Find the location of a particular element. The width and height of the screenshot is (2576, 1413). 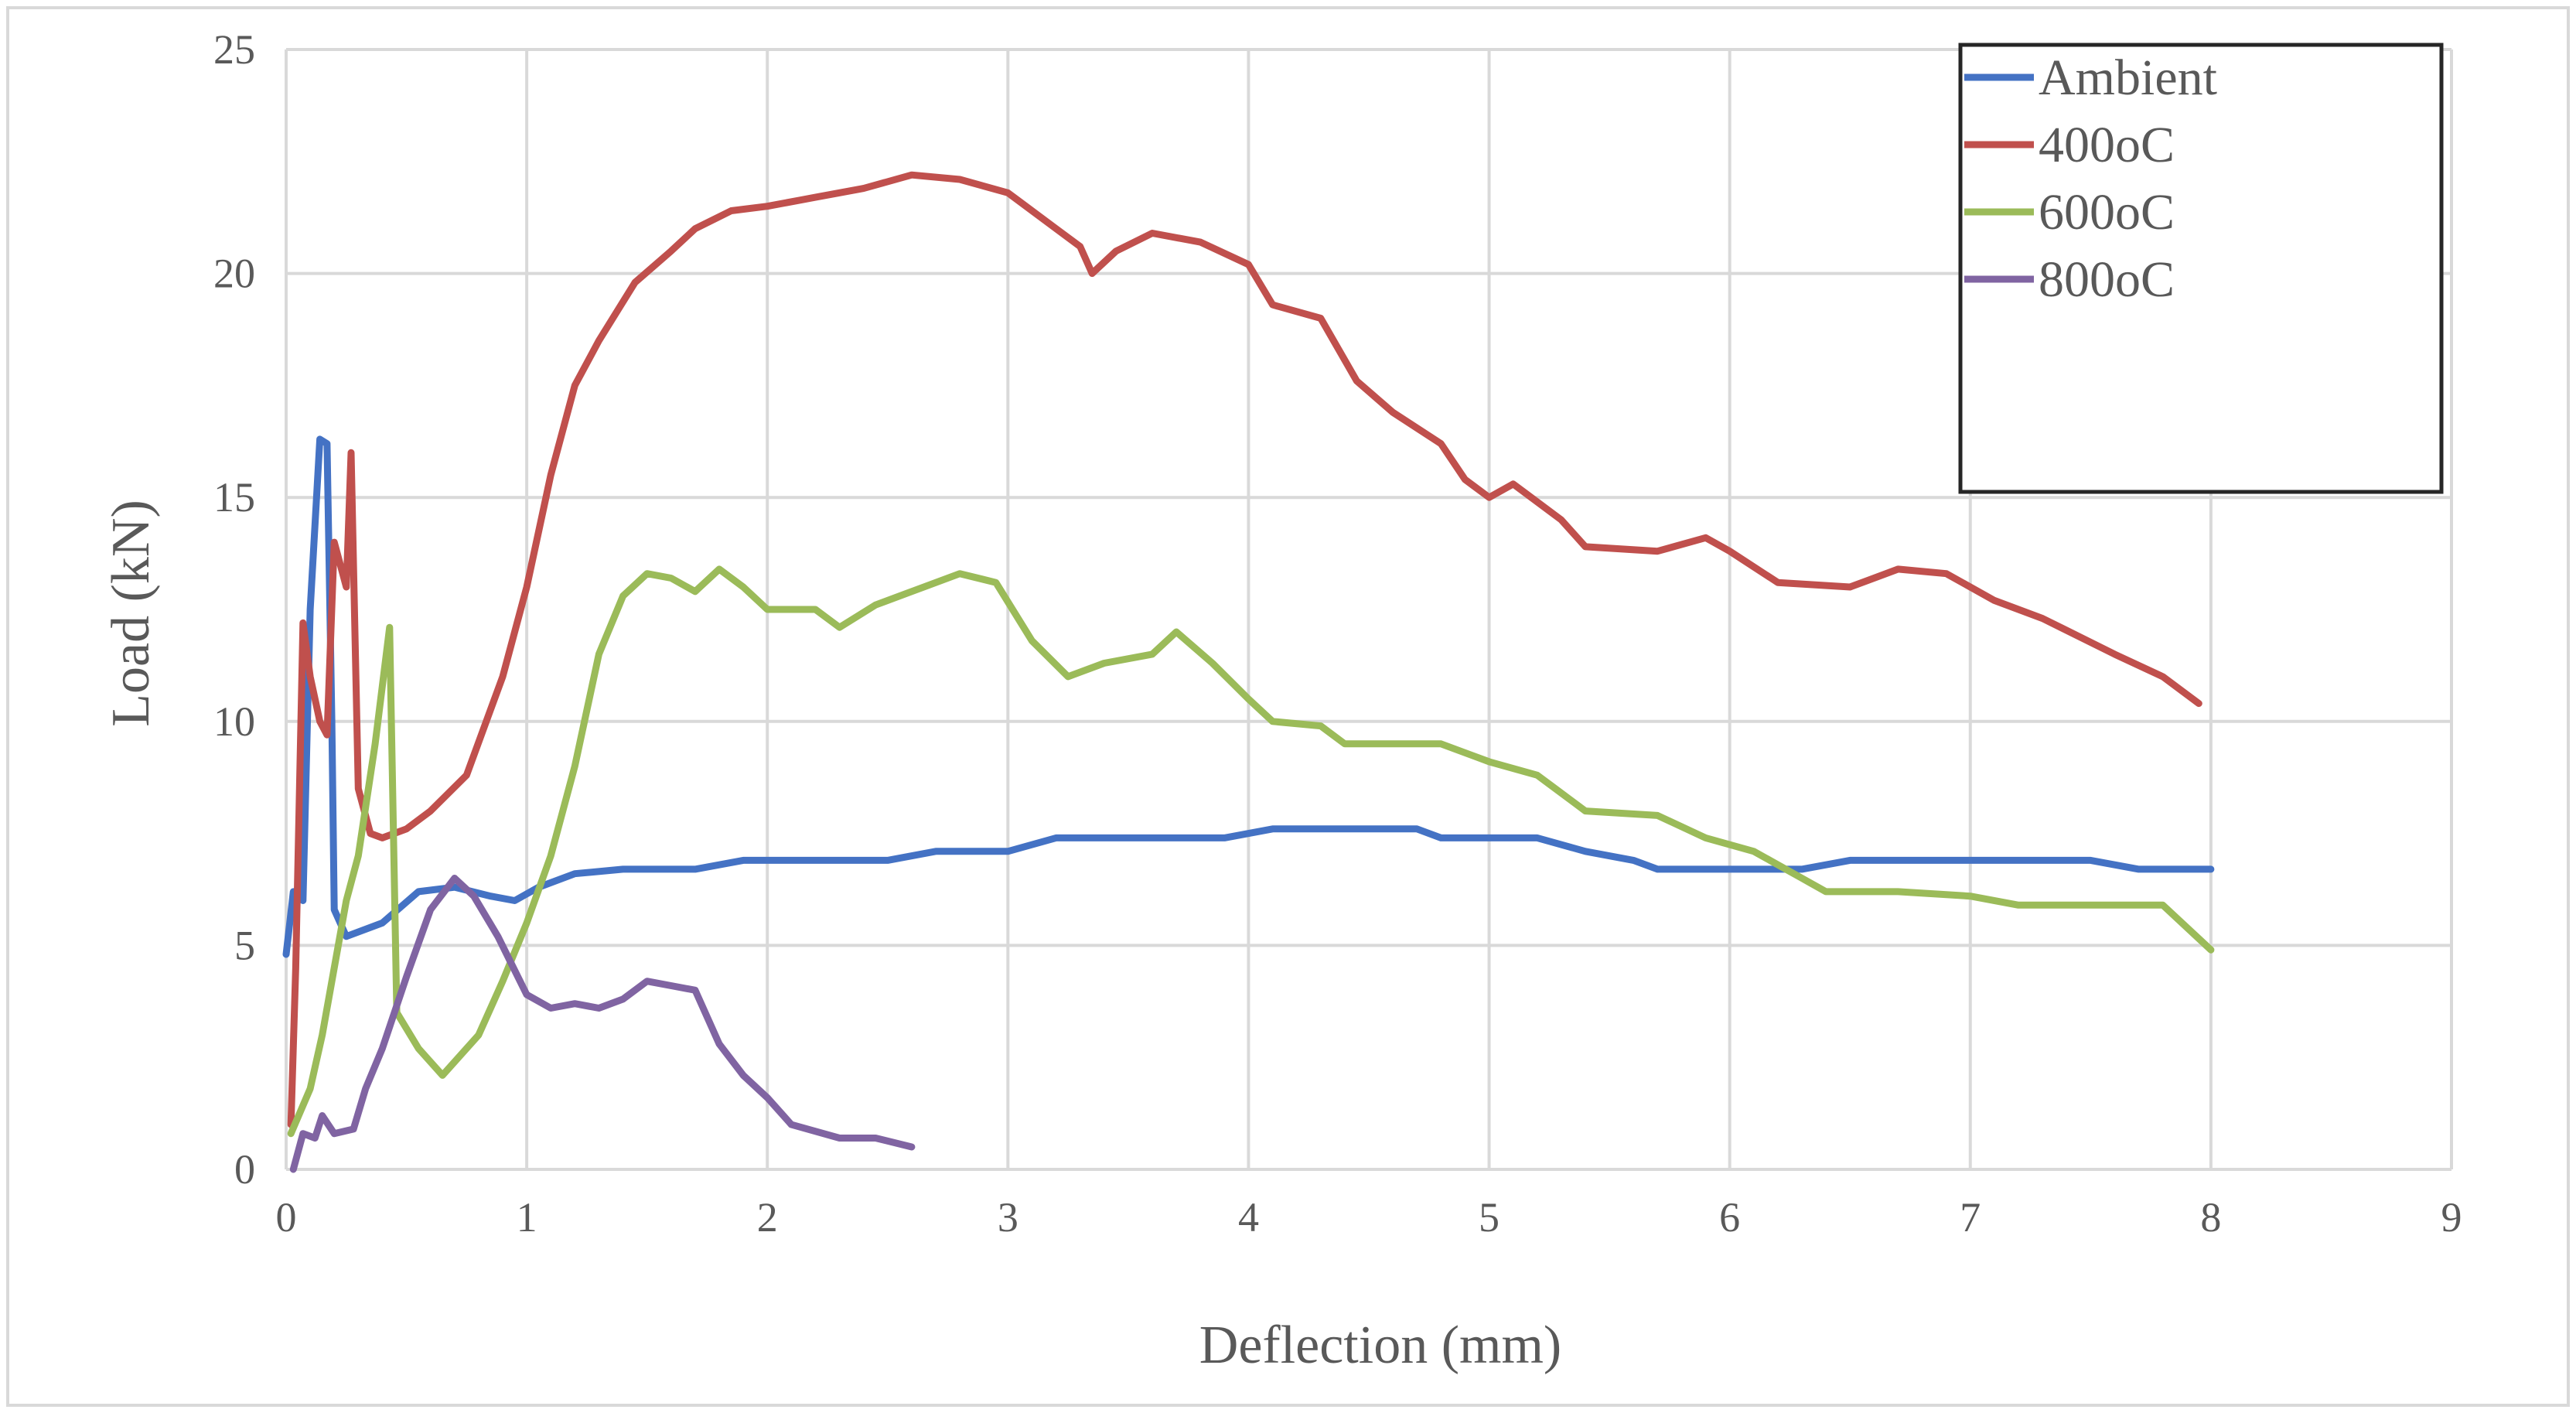

x-tick-label: 3 is located at coordinates (1008, 1217).